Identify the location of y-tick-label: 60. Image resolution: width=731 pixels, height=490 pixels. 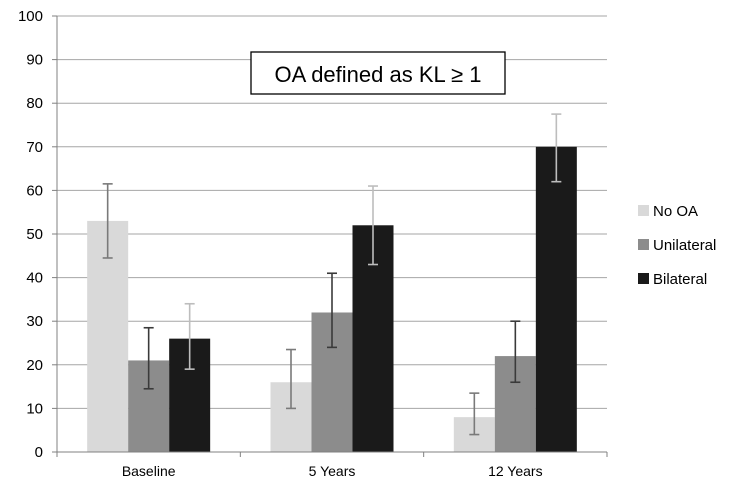
(34, 190).